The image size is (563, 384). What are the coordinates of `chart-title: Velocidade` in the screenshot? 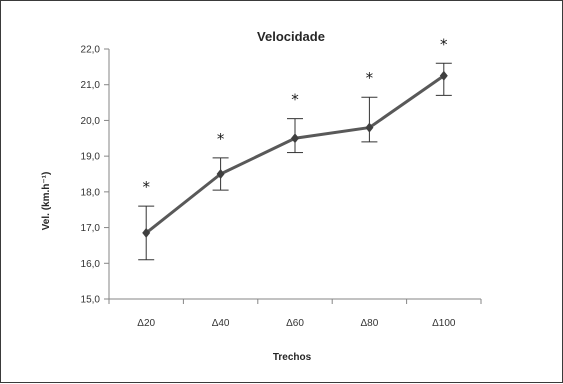 It's located at (291, 36).